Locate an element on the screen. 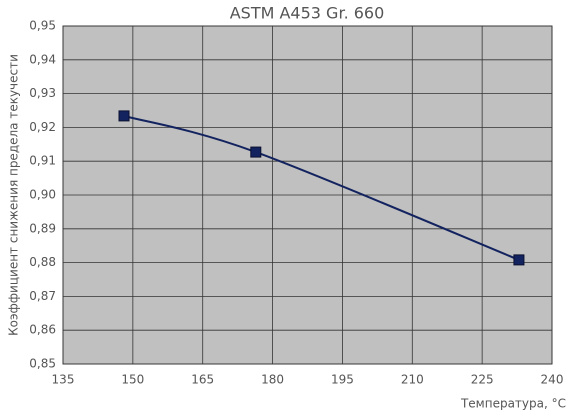 This screenshot has height=415, width=574. y-tick-label: 0,92 is located at coordinates (42, 127).